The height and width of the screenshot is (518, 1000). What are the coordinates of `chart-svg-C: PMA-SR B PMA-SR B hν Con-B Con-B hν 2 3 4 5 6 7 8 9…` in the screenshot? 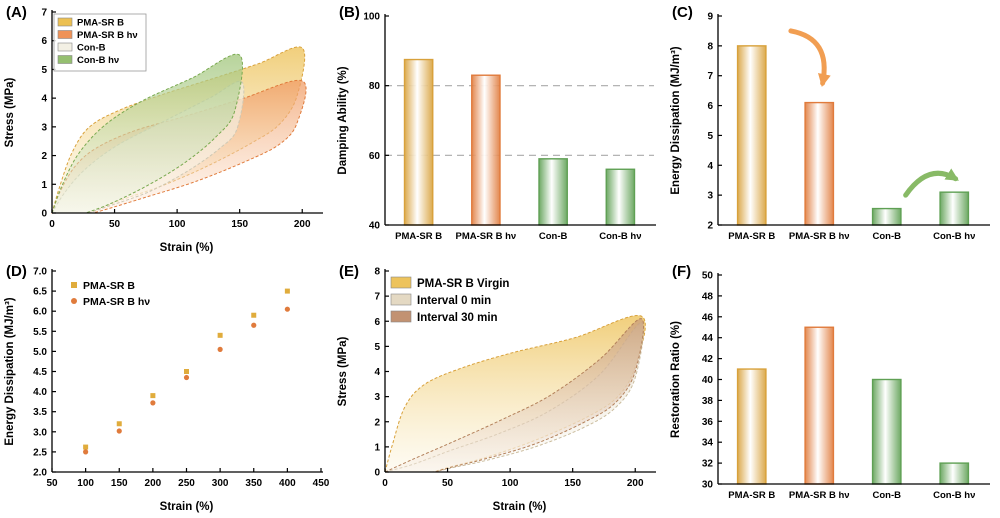 It's located at (830, 127).